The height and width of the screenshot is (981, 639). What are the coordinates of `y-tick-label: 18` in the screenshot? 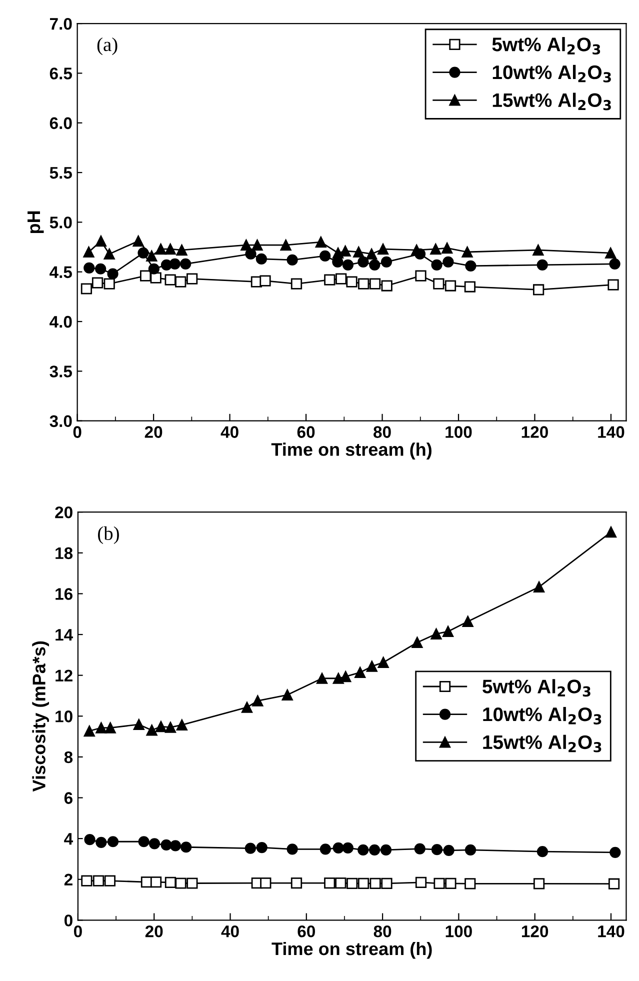 It's located at (64, 553).